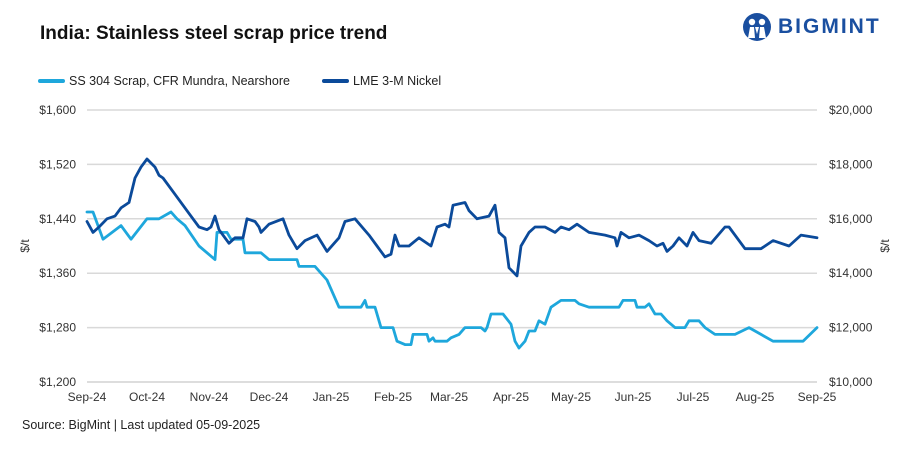 The width and height of the screenshot is (912, 453). I want to click on y-tick-left: $1,600, so click(57, 110).